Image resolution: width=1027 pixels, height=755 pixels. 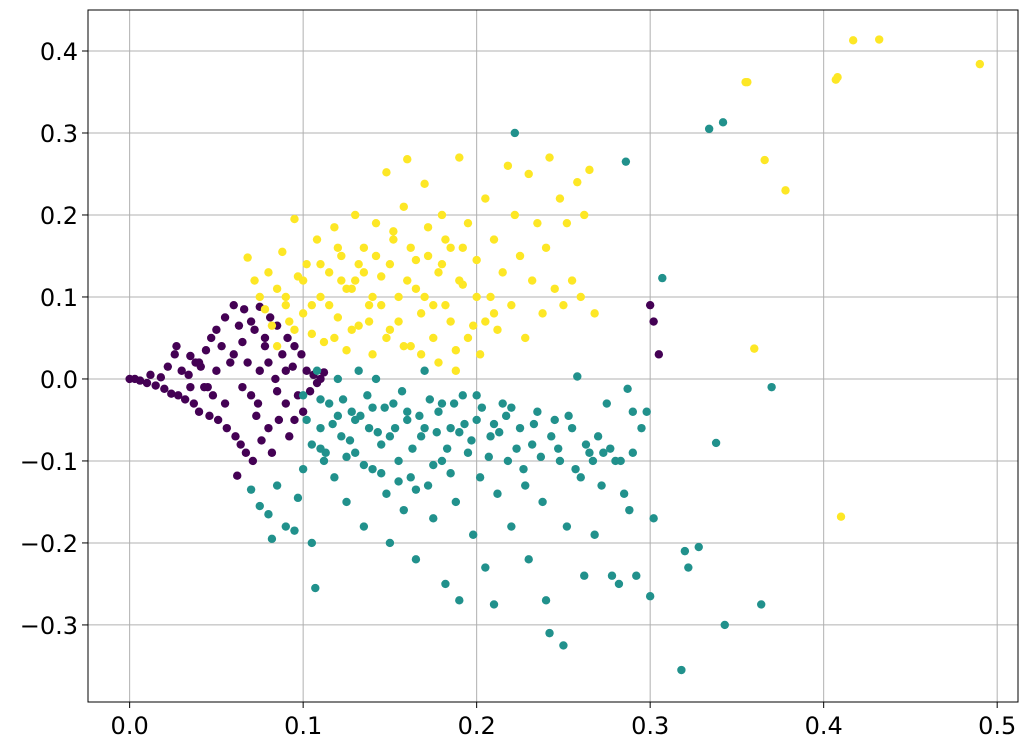 I want to click on y-axis-ticks: −0.3 −0.2 −0.1 0.0 0.1 0.2 0.3 0.4, so click(x=54, y=339).